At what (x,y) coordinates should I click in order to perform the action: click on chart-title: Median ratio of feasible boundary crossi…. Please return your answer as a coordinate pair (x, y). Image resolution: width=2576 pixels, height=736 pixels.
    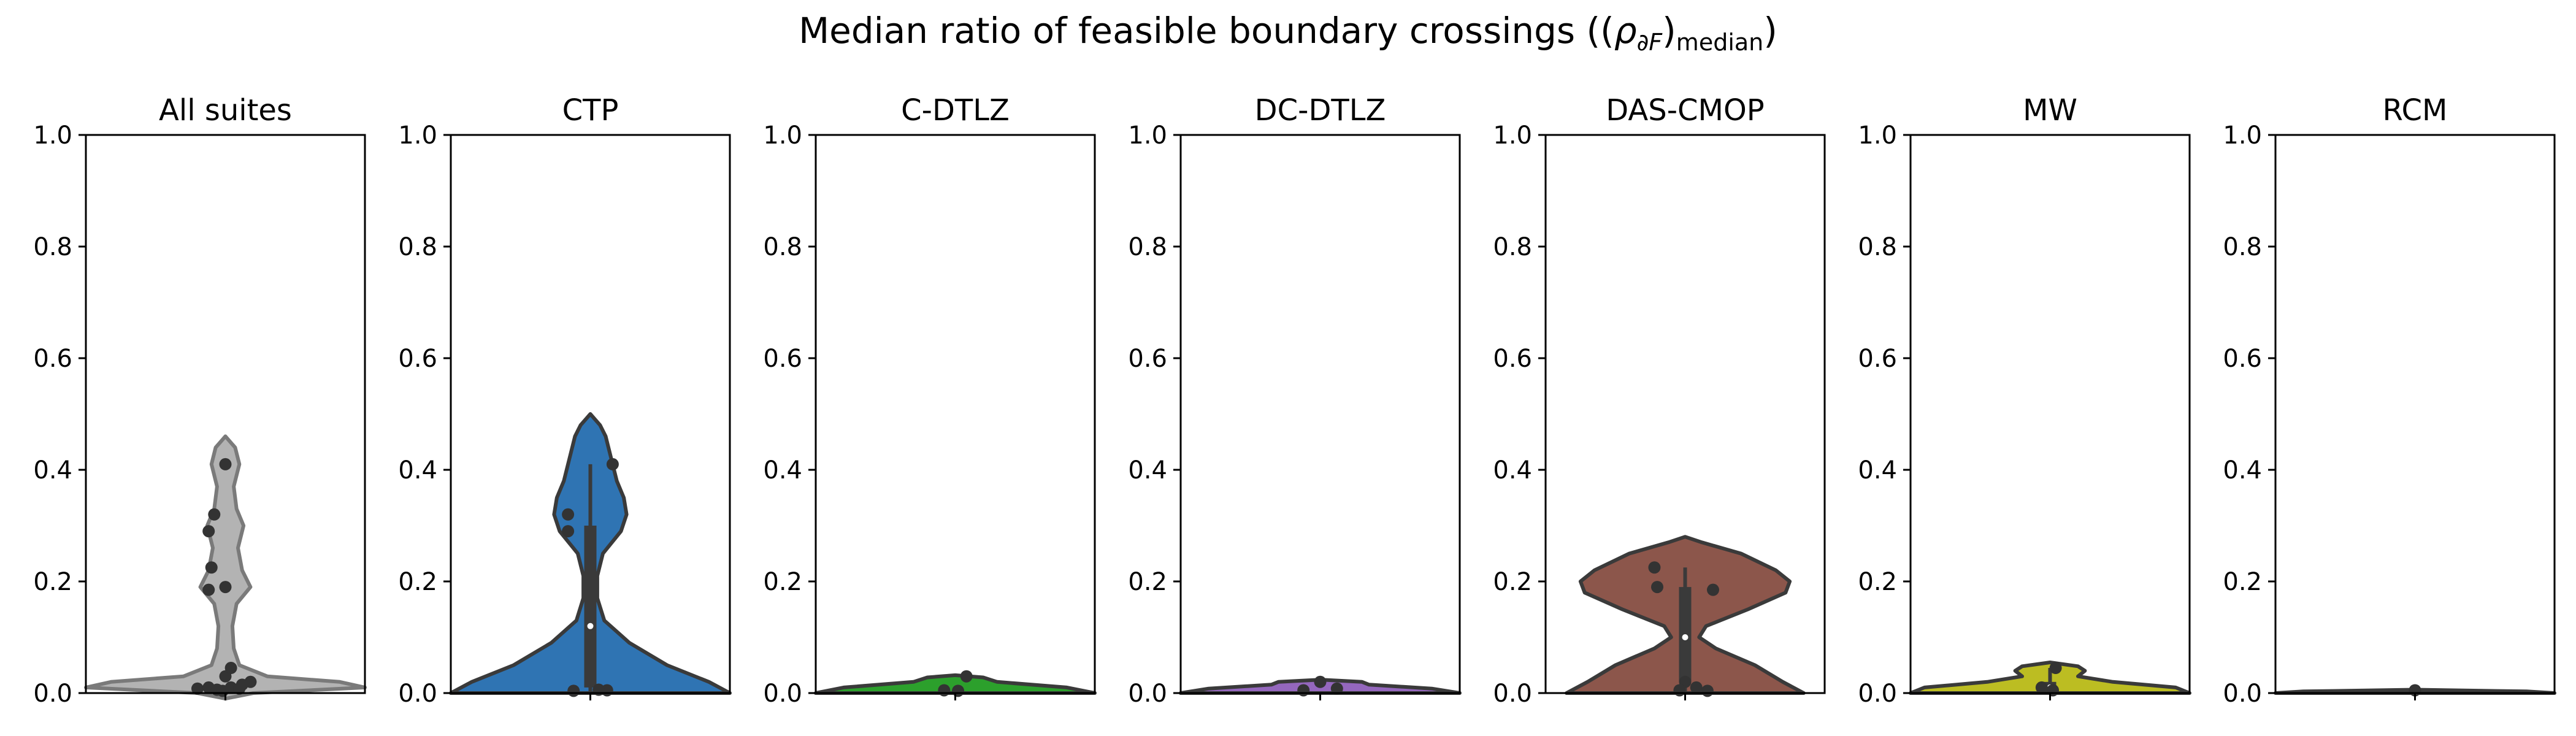
    Looking at the image, I should click on (1288, 33).